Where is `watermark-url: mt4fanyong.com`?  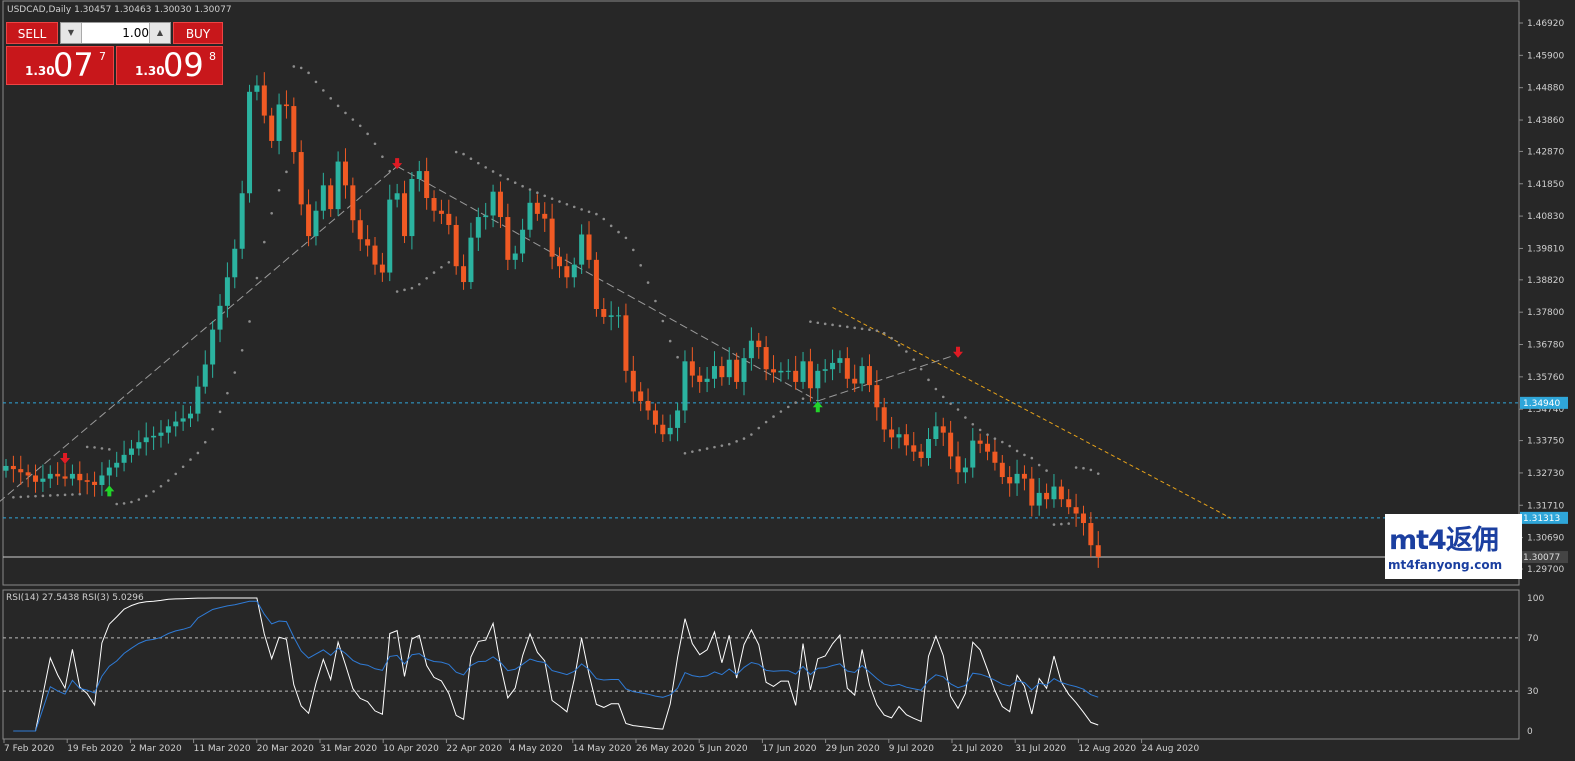
watermark-url: mt4fanyong.com is located at coordinates (1445, 565).